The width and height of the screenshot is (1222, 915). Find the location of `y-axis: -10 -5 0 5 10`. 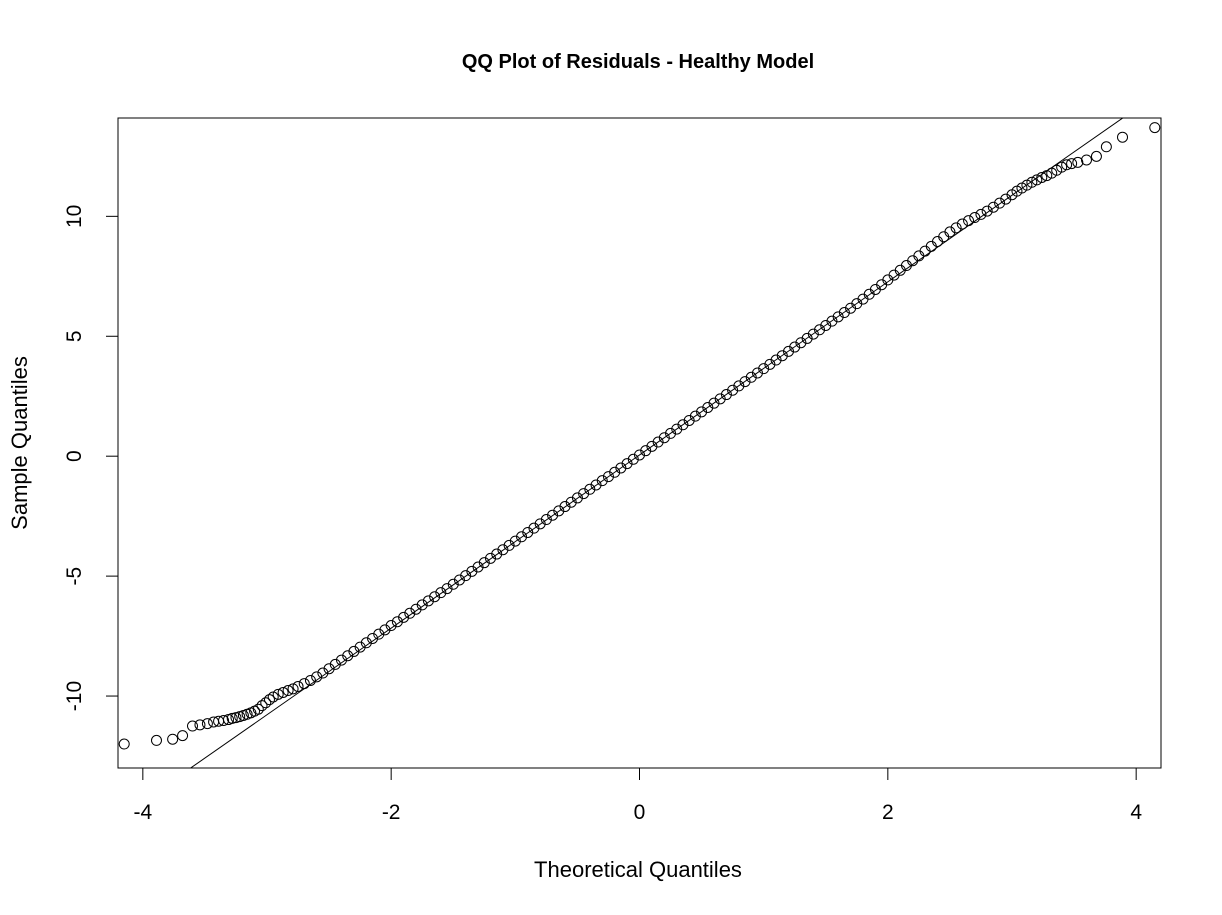

y-axis: -10 -5 0 5 10 is located at coordinates (91, 458).